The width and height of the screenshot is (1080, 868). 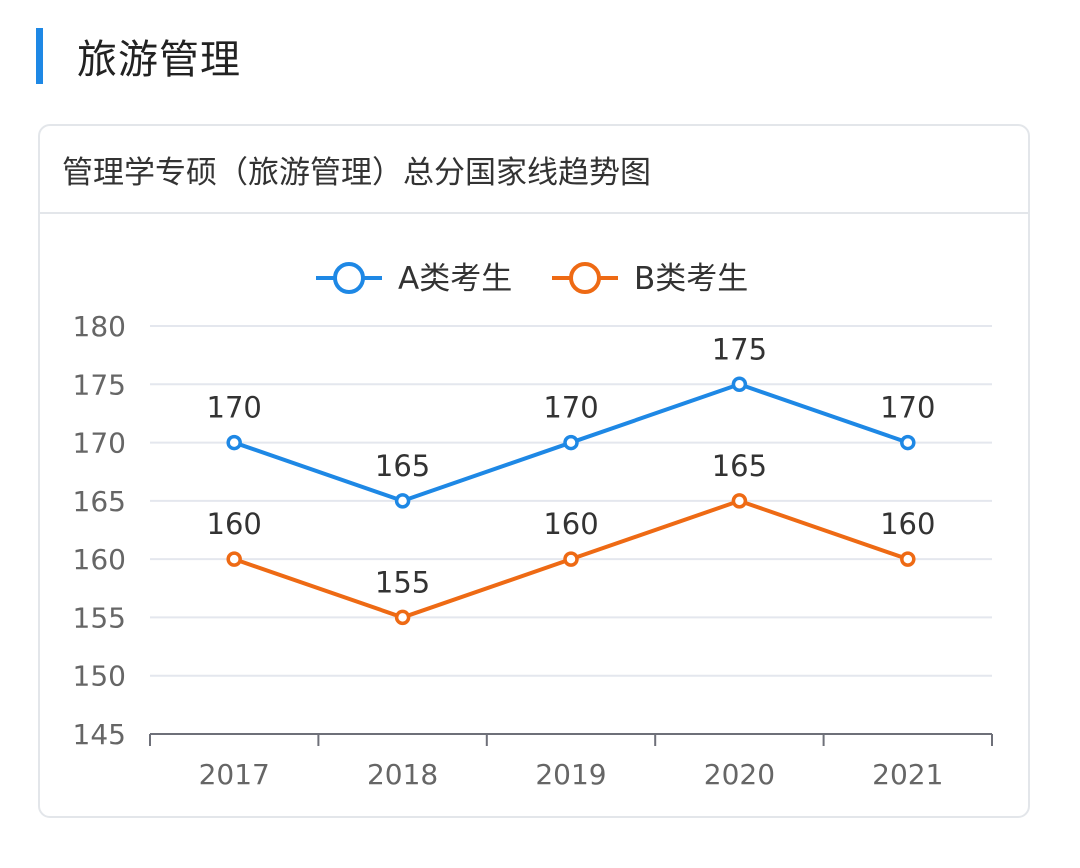 I want to click on legend-item-a: A类考生, so click(x=414, y=279).